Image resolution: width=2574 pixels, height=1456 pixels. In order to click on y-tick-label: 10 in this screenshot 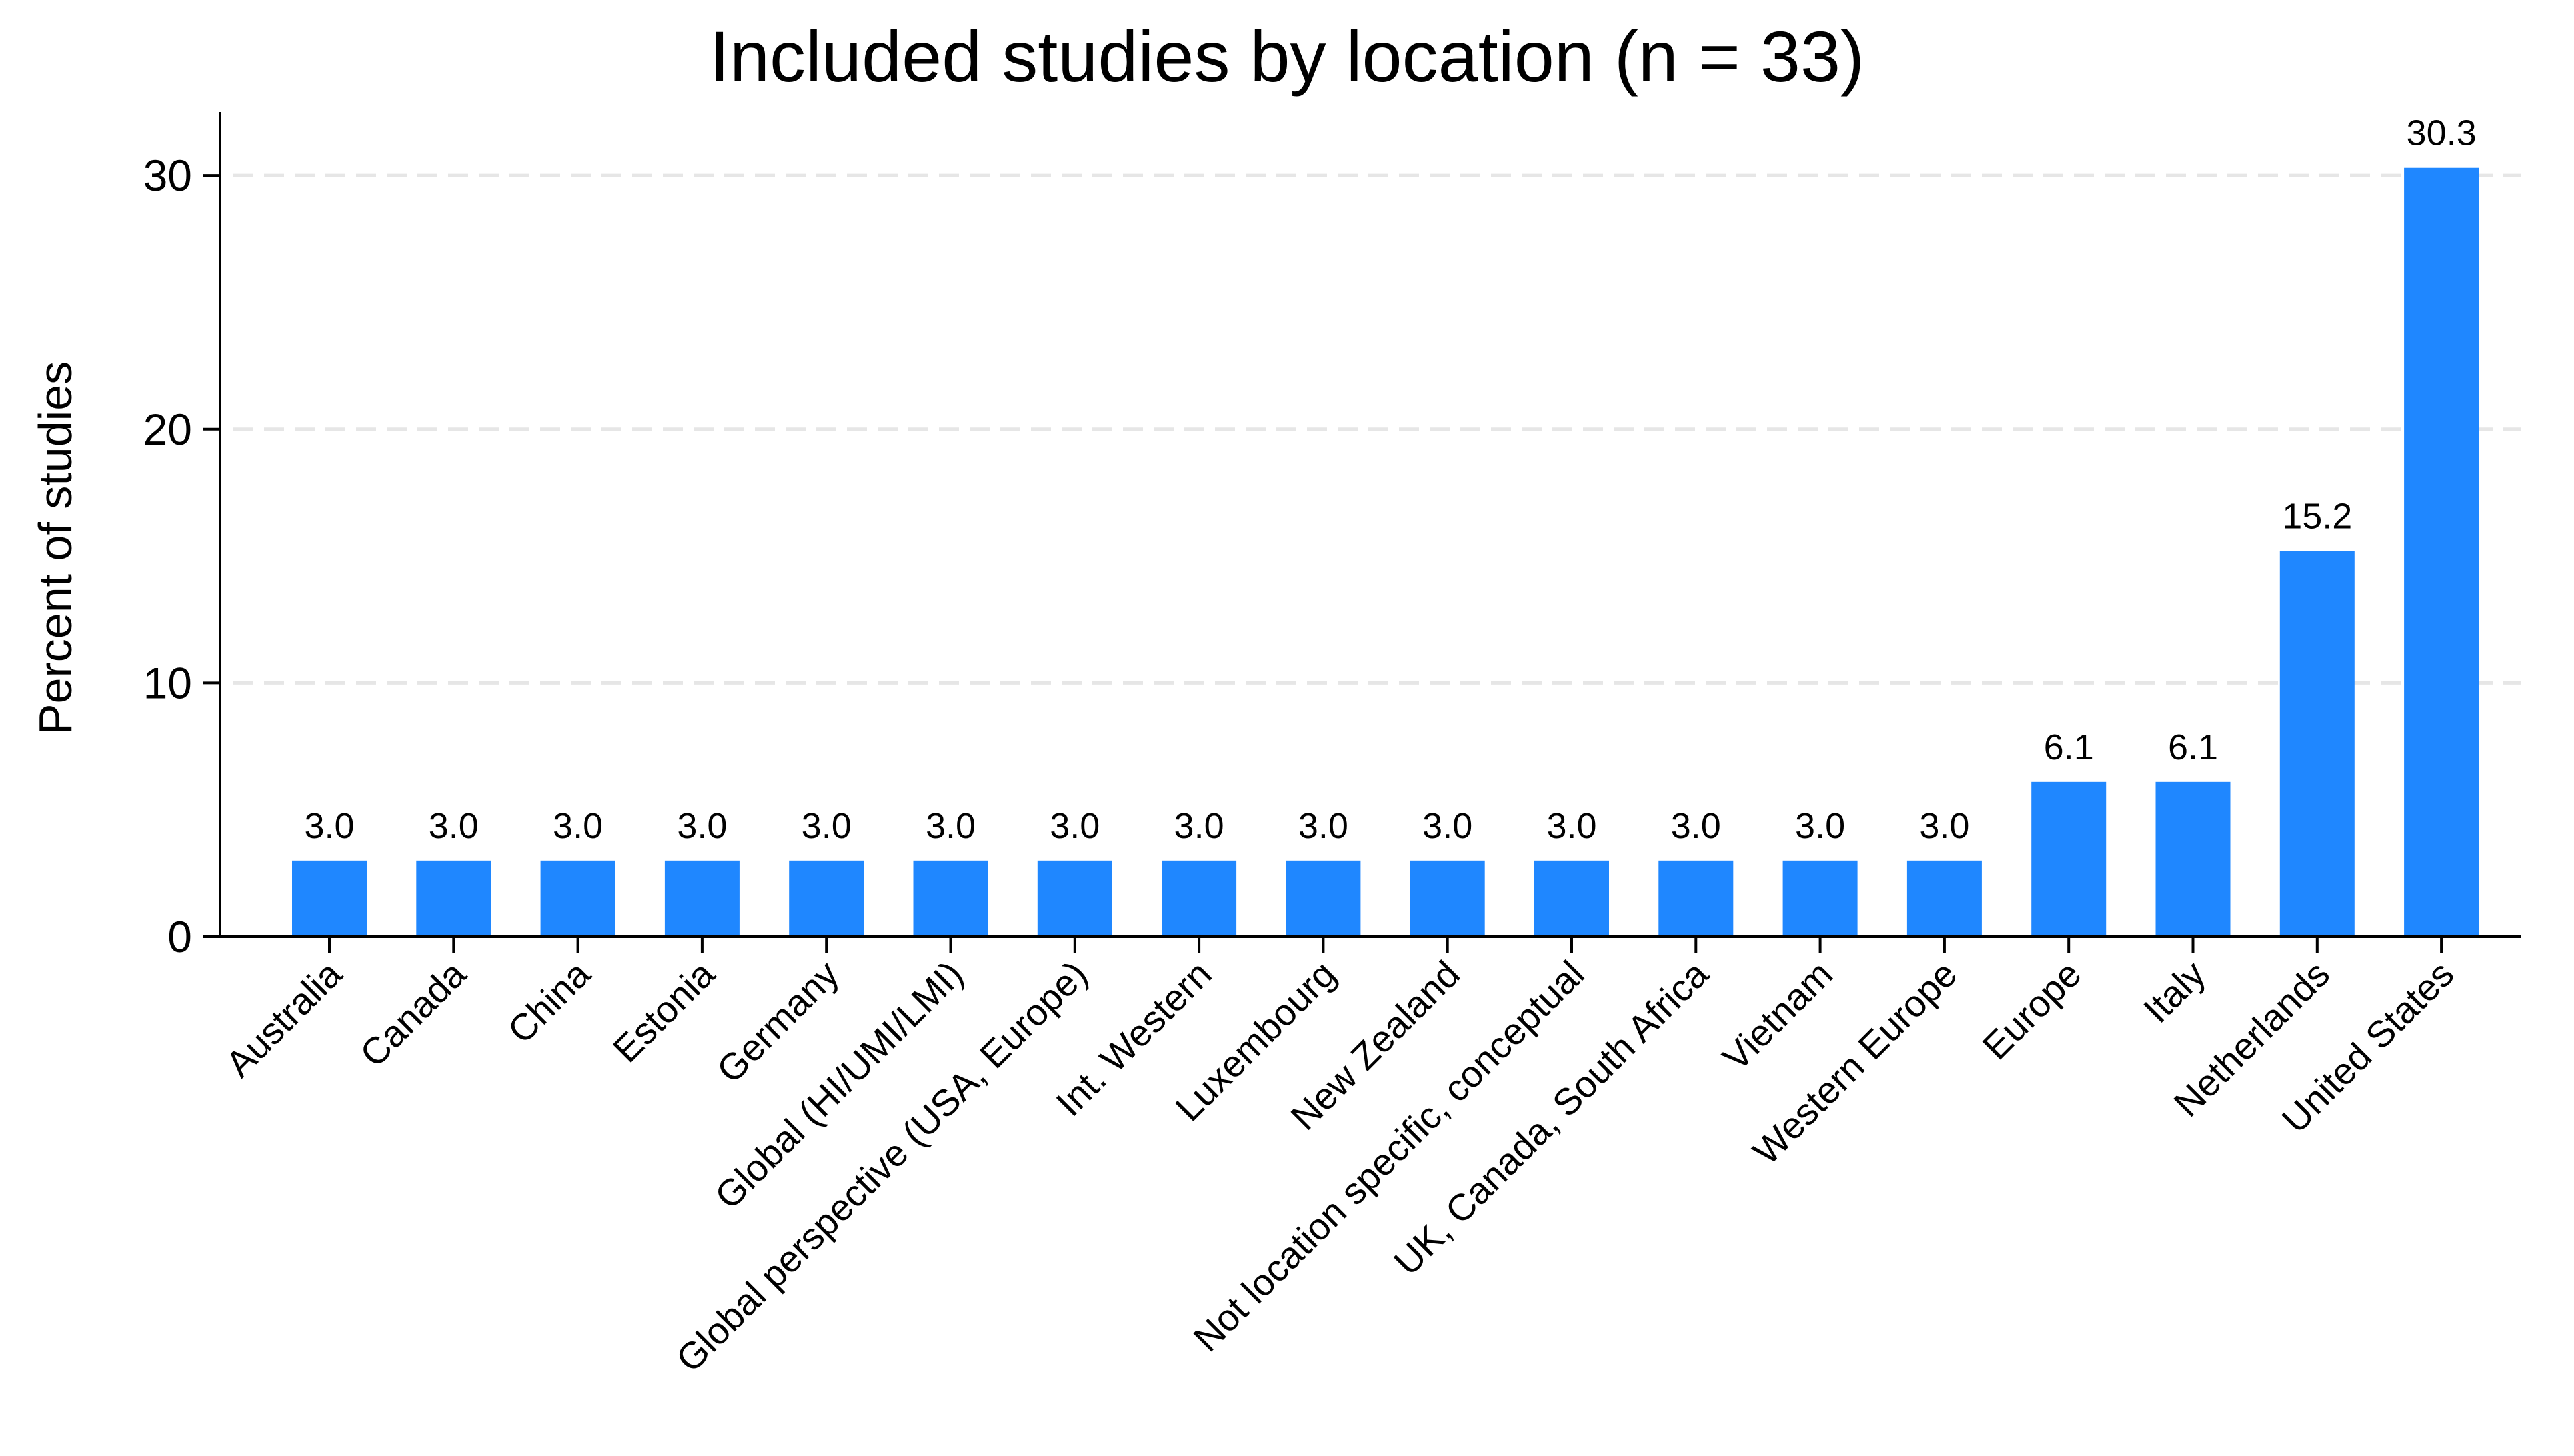, I will do `click(167, 682)`.